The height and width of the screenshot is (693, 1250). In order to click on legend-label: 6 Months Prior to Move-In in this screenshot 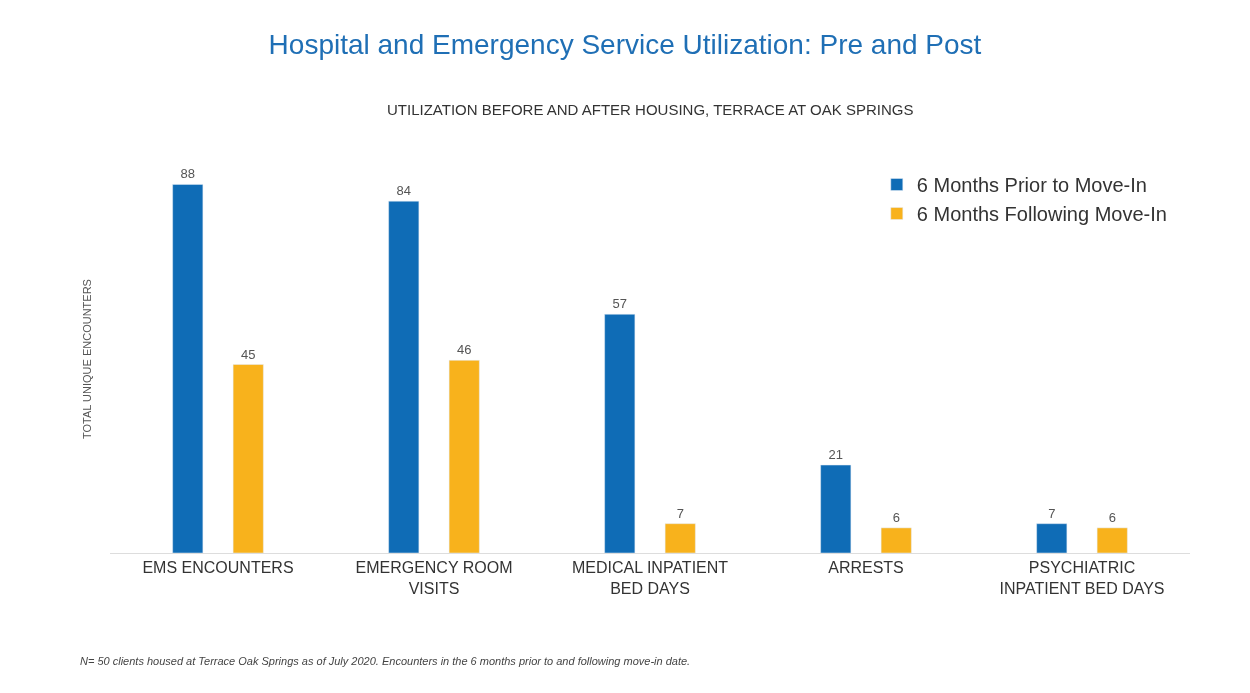, I will do `click(1031, 185)`.